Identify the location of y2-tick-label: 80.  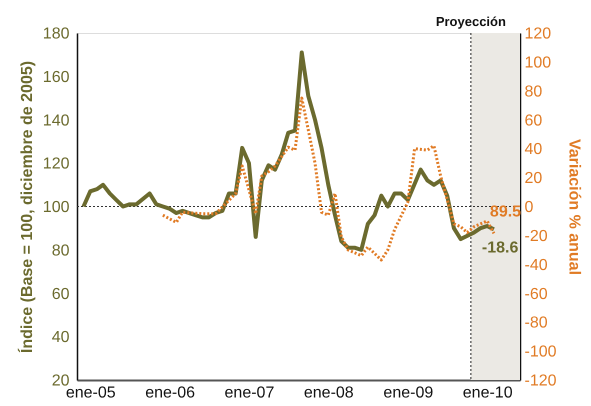
(533, 91).